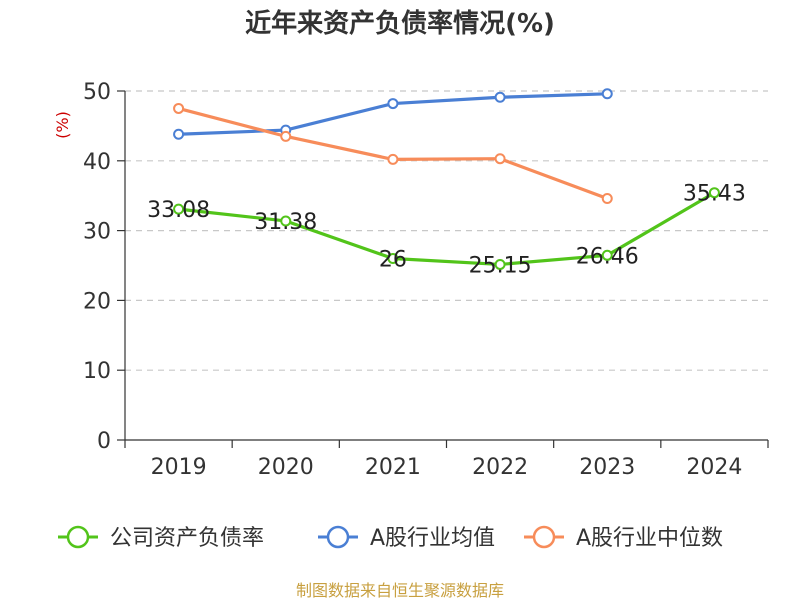  I want to click on legend: 公司资产负债率 A股行业均值 A股行业中位数, so click(390, 538).